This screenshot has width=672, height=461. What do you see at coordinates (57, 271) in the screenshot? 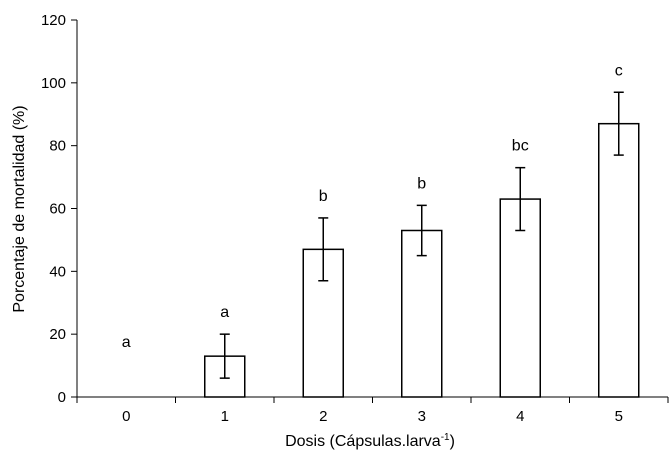
I see `y-tick-label: 40` at bounding box center [57, 271].